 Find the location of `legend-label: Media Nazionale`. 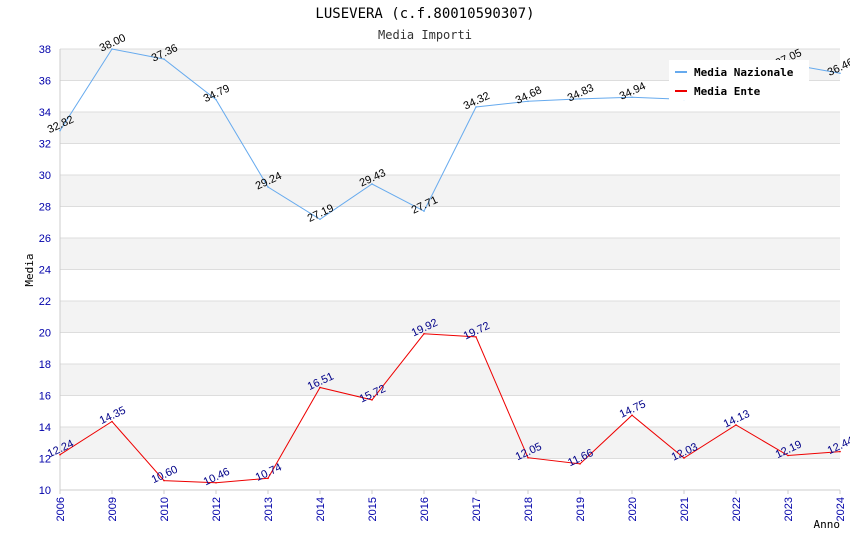

legend-label: Media Nazionale is located at coordinates (744, 72).